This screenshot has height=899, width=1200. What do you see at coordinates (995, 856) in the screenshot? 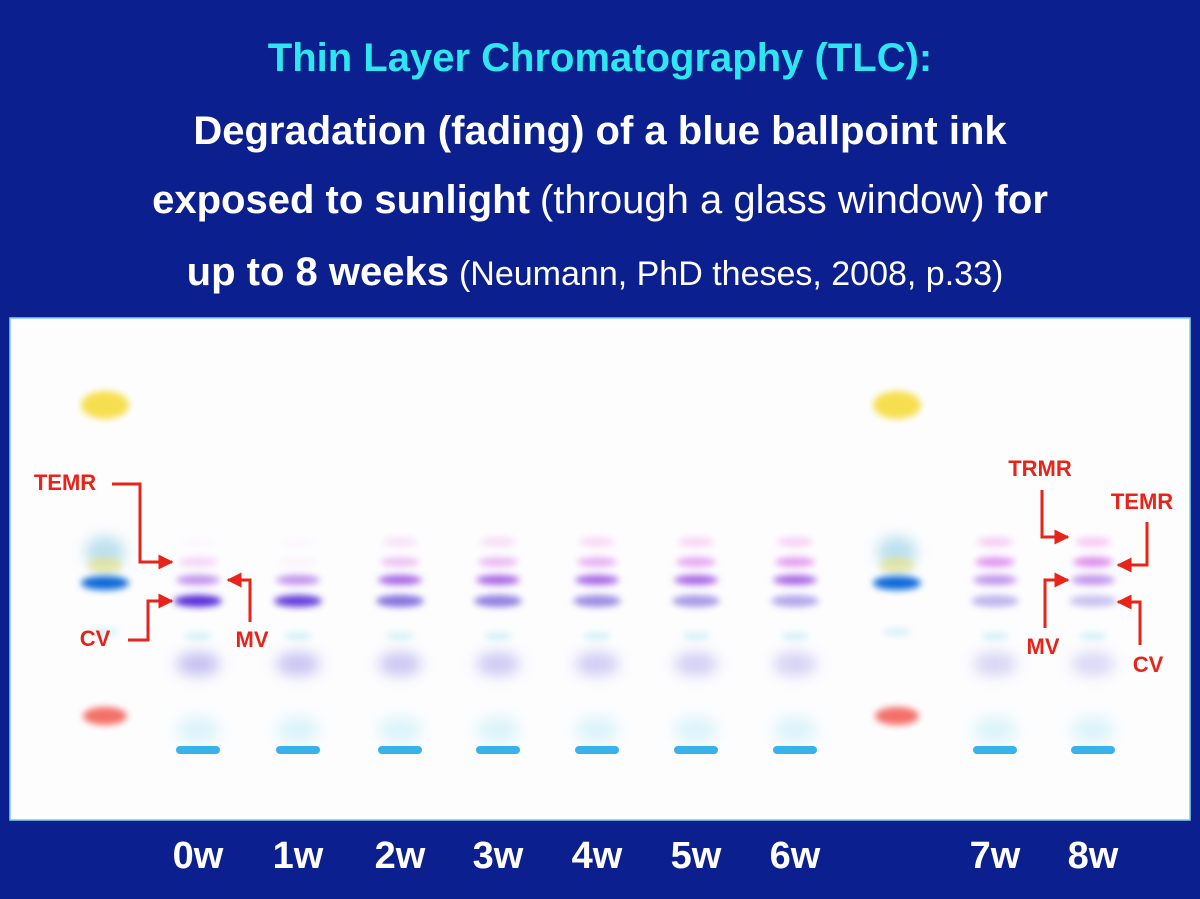
I see `lane-label: 7w` at bounding box center [995, 856].